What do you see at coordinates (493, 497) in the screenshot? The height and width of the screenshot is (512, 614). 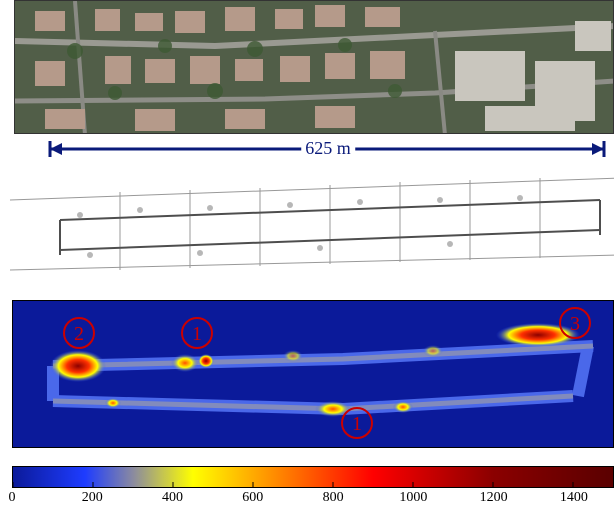 I see `colorbar-tick-1200: 1200` at bounding box center [493, 497].